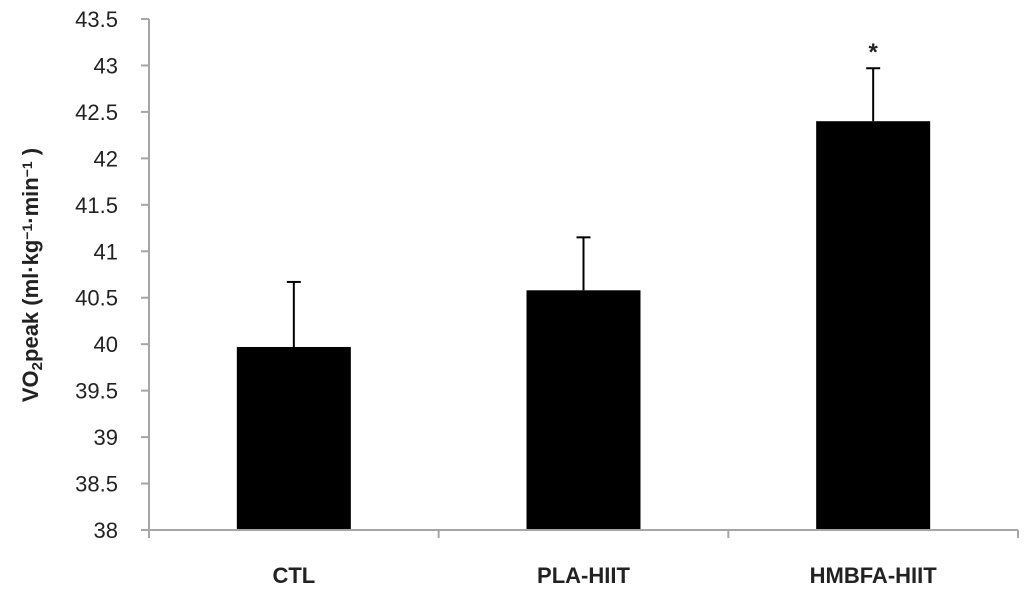 The image size is (1024, 594). I want to click on x-tick-label: PLA-HIIT, so click(583, 575).